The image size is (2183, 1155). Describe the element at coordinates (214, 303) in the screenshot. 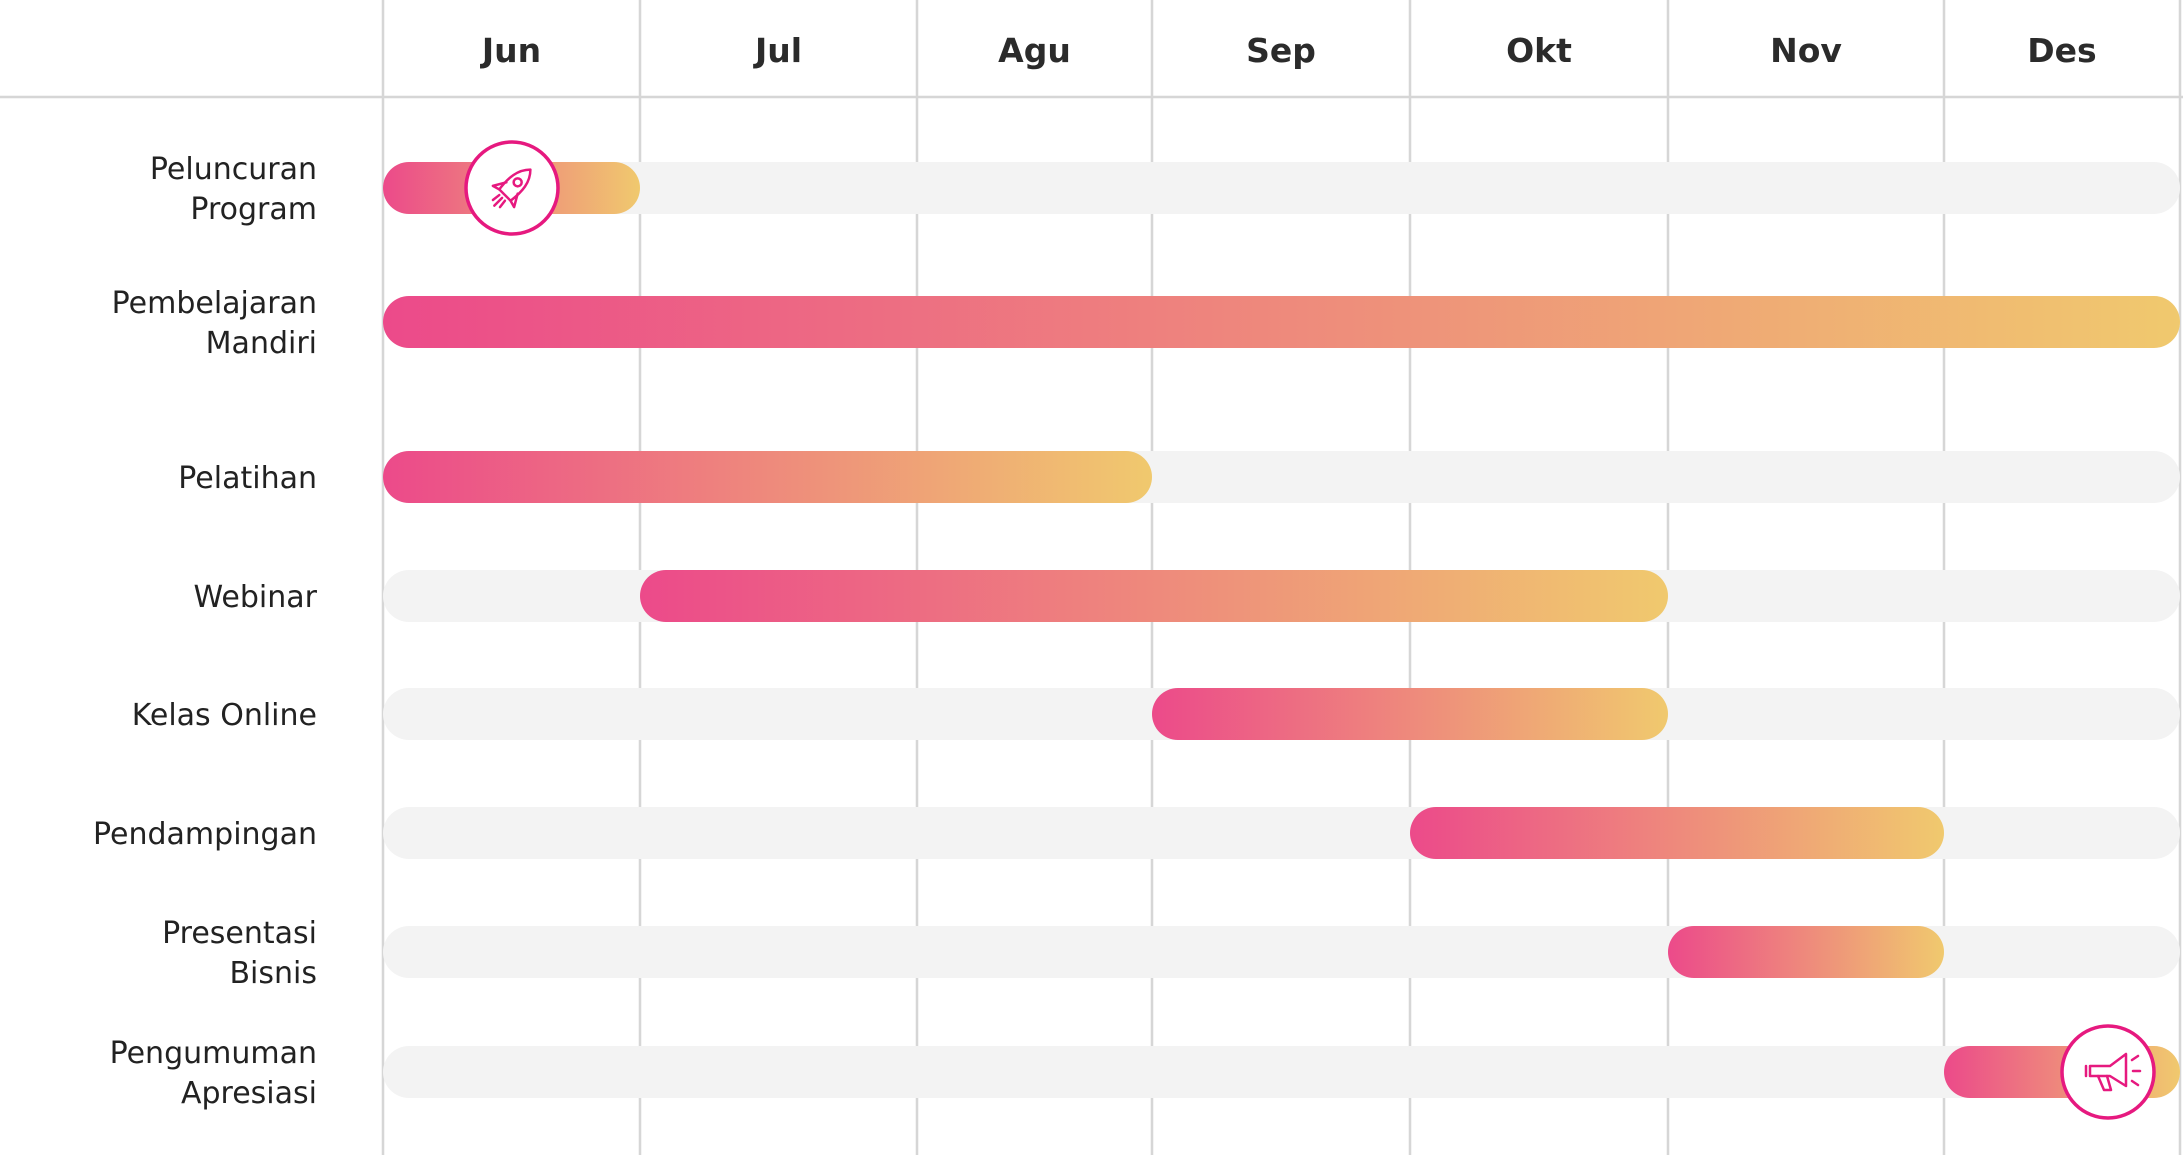

I see `task-label-line: Pembelajaran` at that location.